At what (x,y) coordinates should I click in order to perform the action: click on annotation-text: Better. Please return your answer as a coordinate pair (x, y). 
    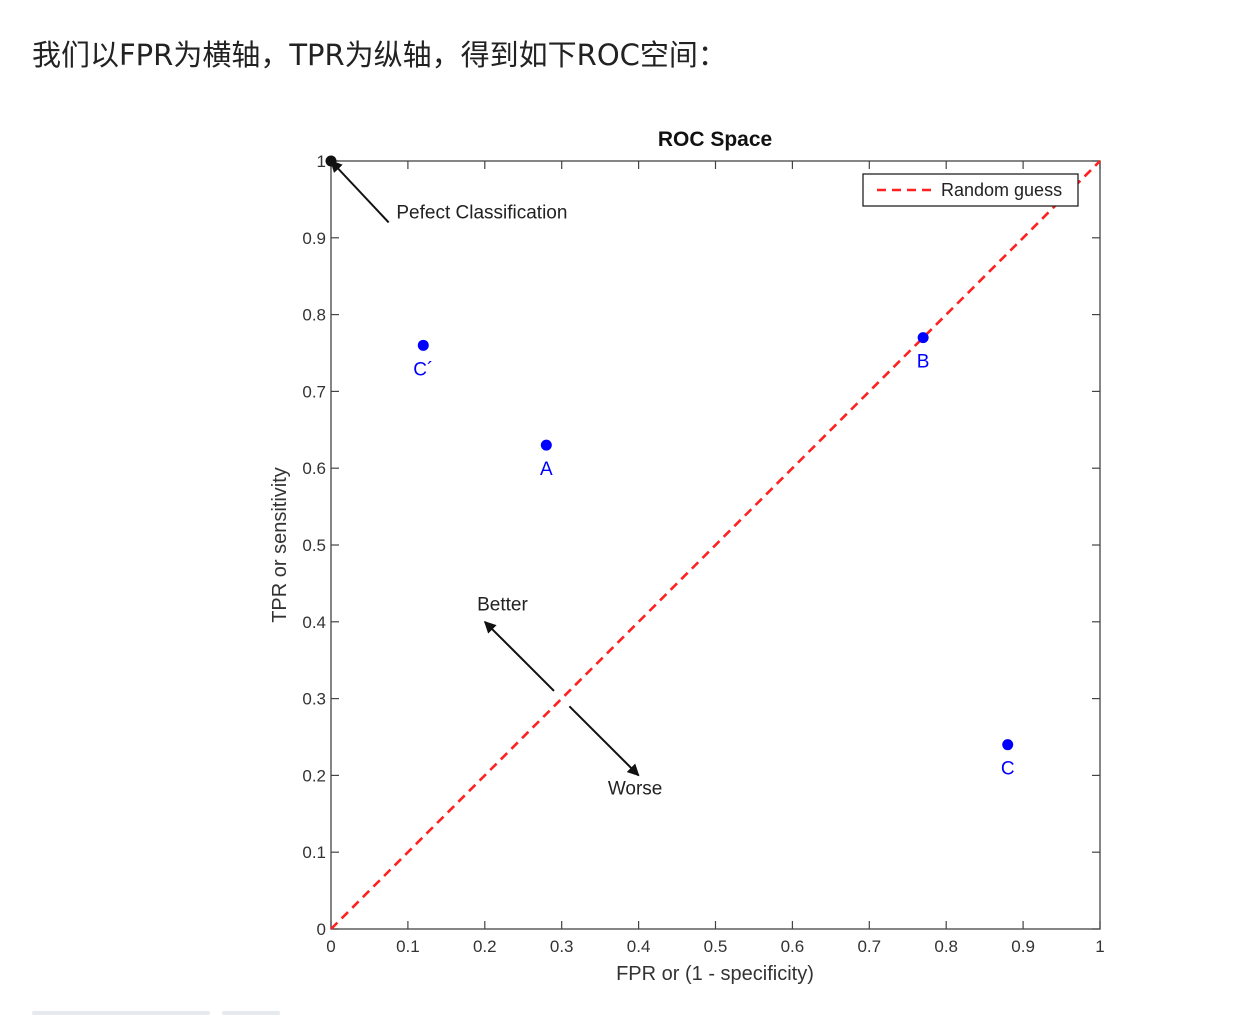
    Looking at the image, I should click on (502, 604).